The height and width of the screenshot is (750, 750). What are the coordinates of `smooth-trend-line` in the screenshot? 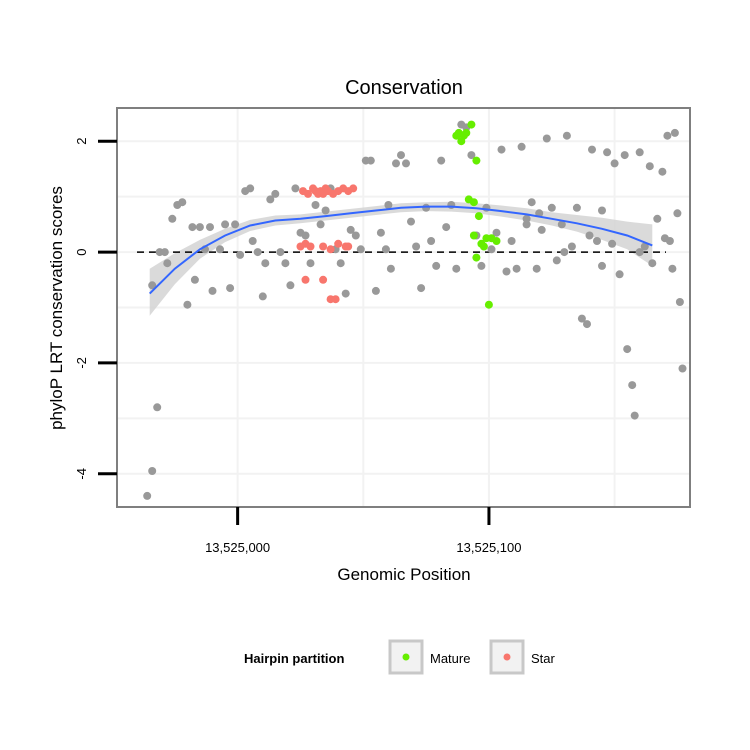 It's located at (400, 250).